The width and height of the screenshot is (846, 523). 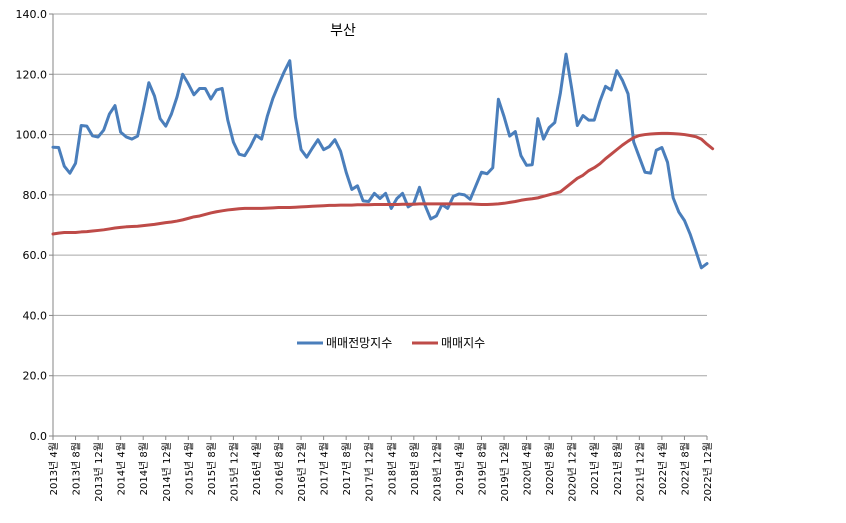 I want to click on x-tick-label: 2022년 8월, so click(x=685, y=468).